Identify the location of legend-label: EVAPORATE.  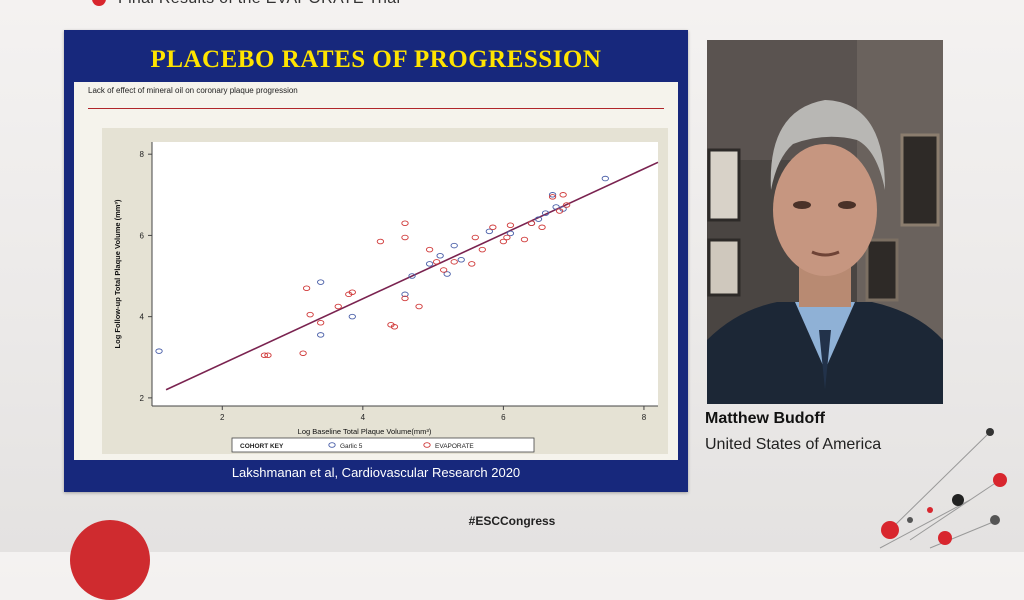
(454, 446).